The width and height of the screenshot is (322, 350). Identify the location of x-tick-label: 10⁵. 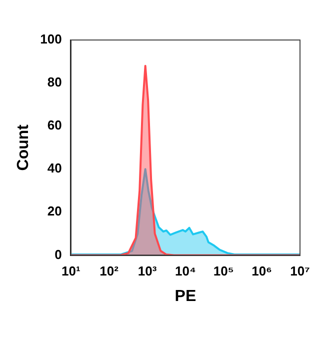
(223, 271).